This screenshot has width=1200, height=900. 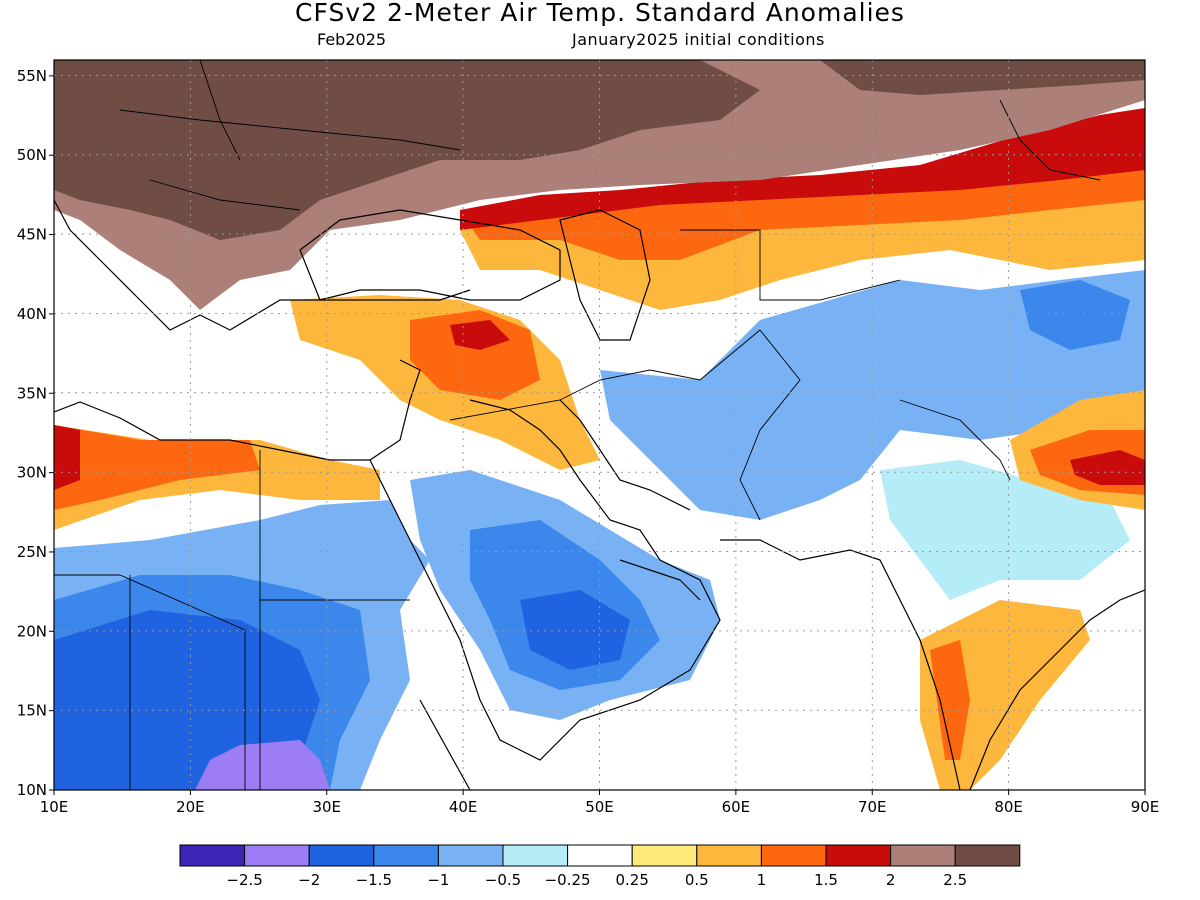 What do you see at coordinates (982, 77) in the screenshot?
I see `extreme-warm-region-siberia` at bounding box center [982, 77].